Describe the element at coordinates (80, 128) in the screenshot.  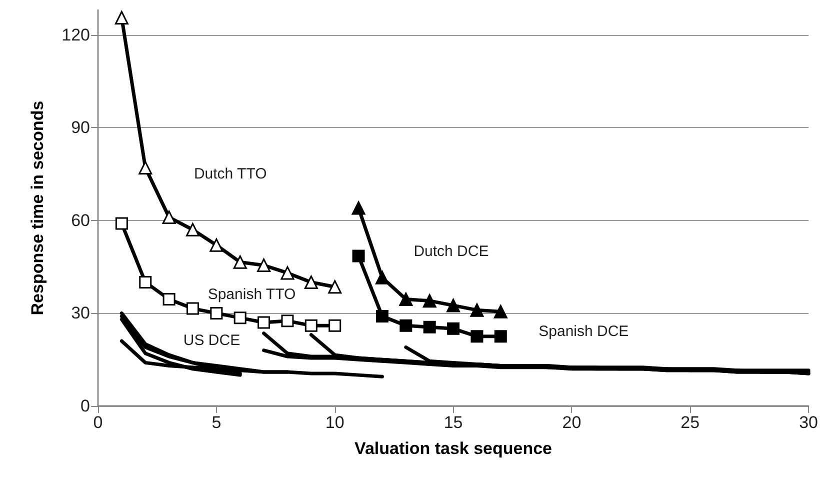
I see `y-tick-label: 90` at that location.